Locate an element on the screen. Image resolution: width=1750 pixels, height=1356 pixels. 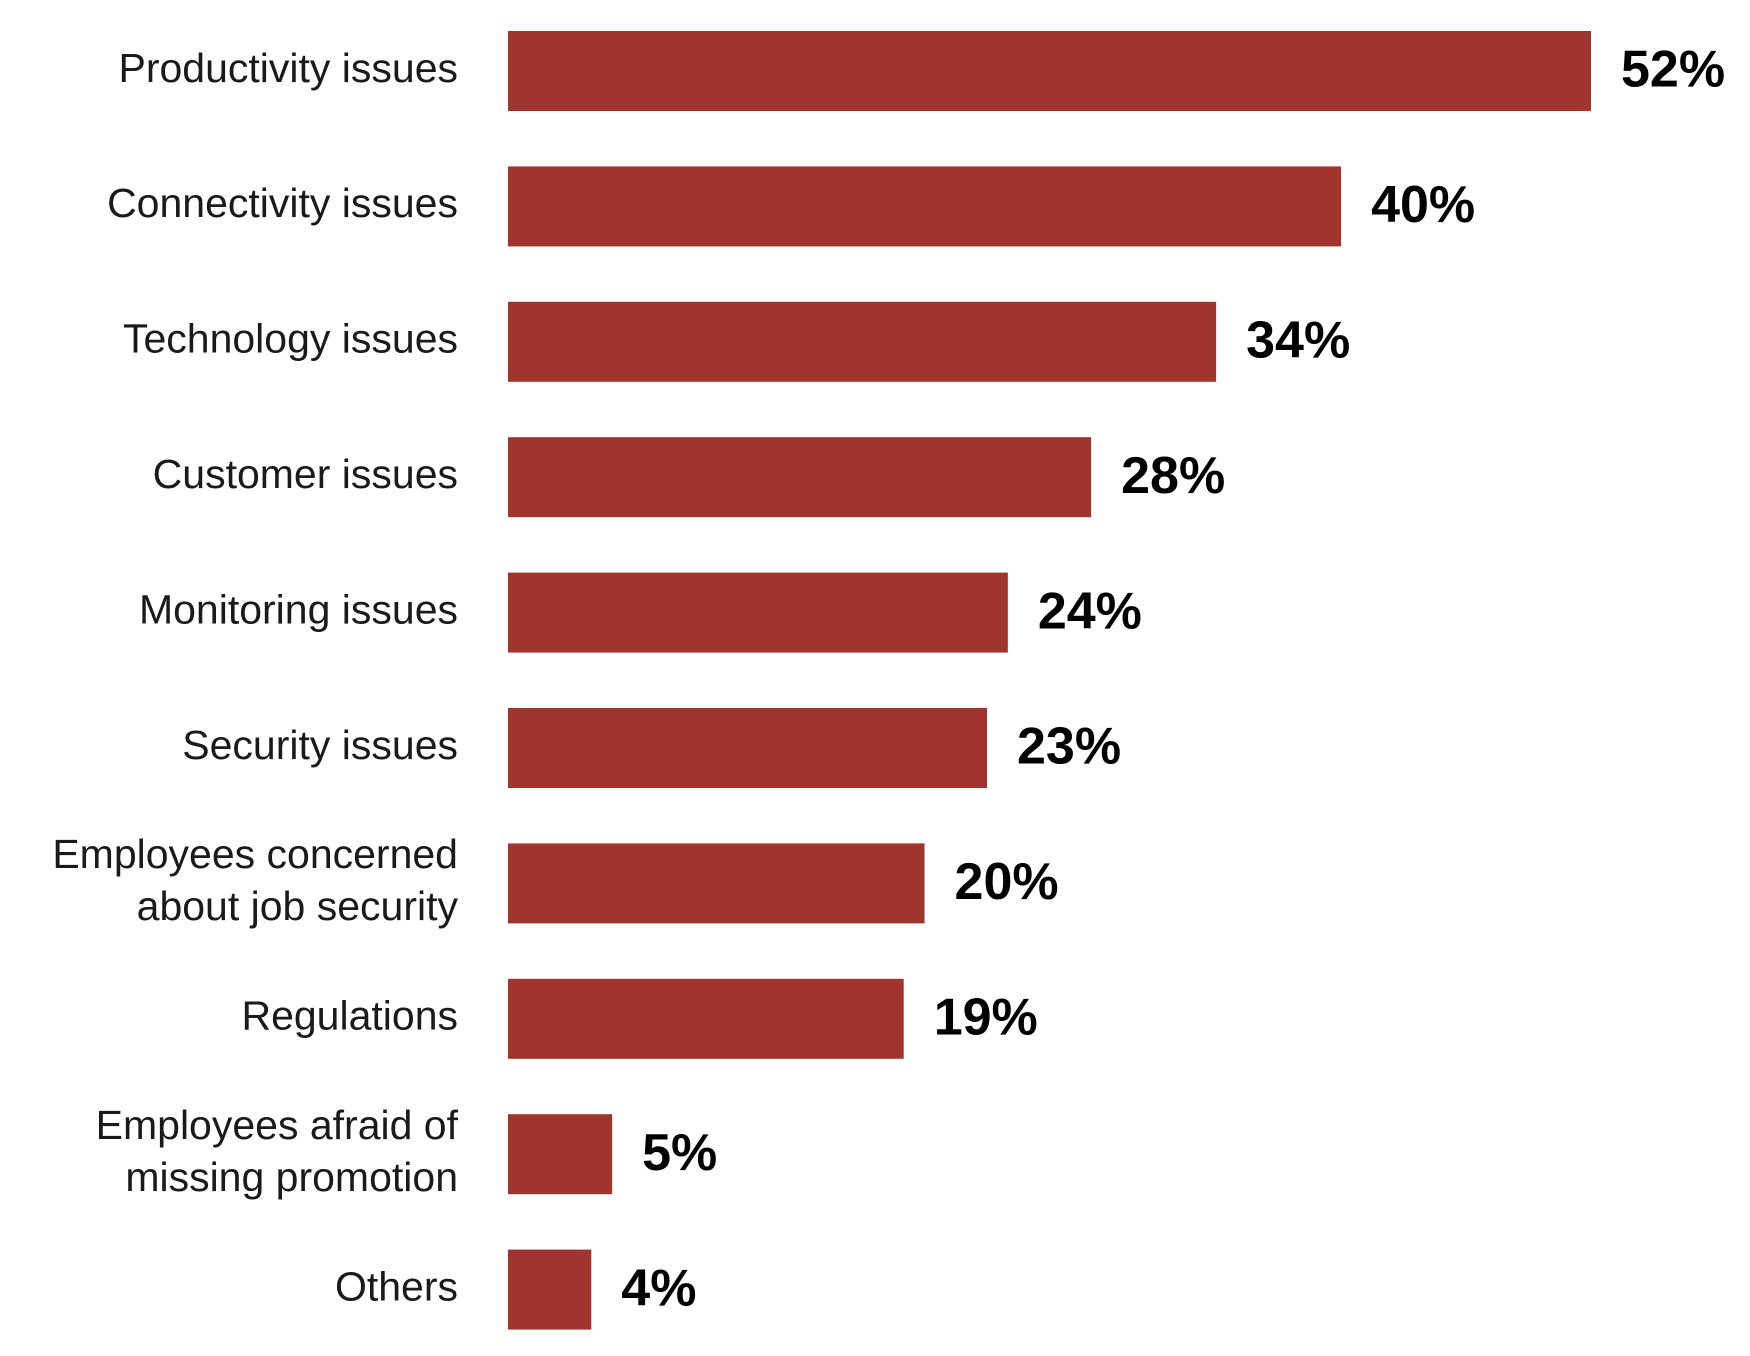
category-label: Productivity issues is located at coordinates (288, 68).